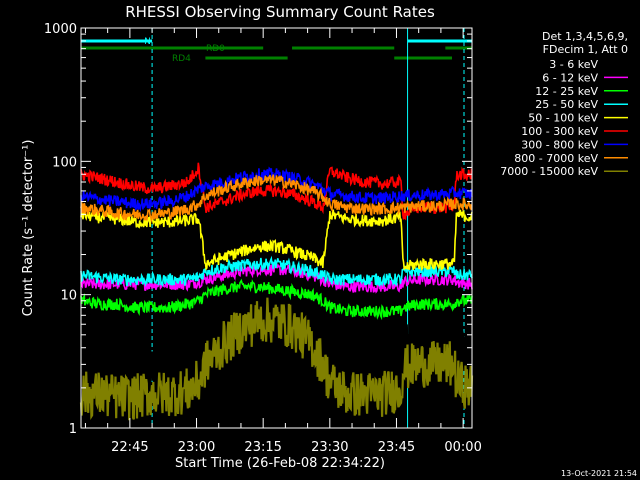  Describe the element at coordinates (556, 158) in the screenshot. I see `legend-label-800-7000-kev: 800 - 7000 keV` at that location.